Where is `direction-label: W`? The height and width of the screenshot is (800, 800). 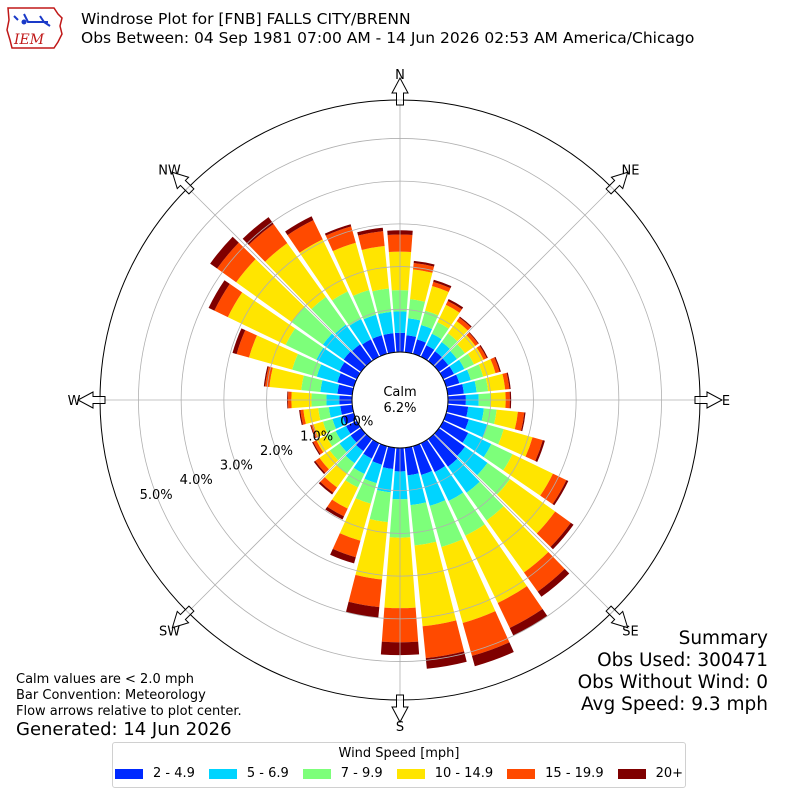 direction-label: W is located at coordinates (74, 401).